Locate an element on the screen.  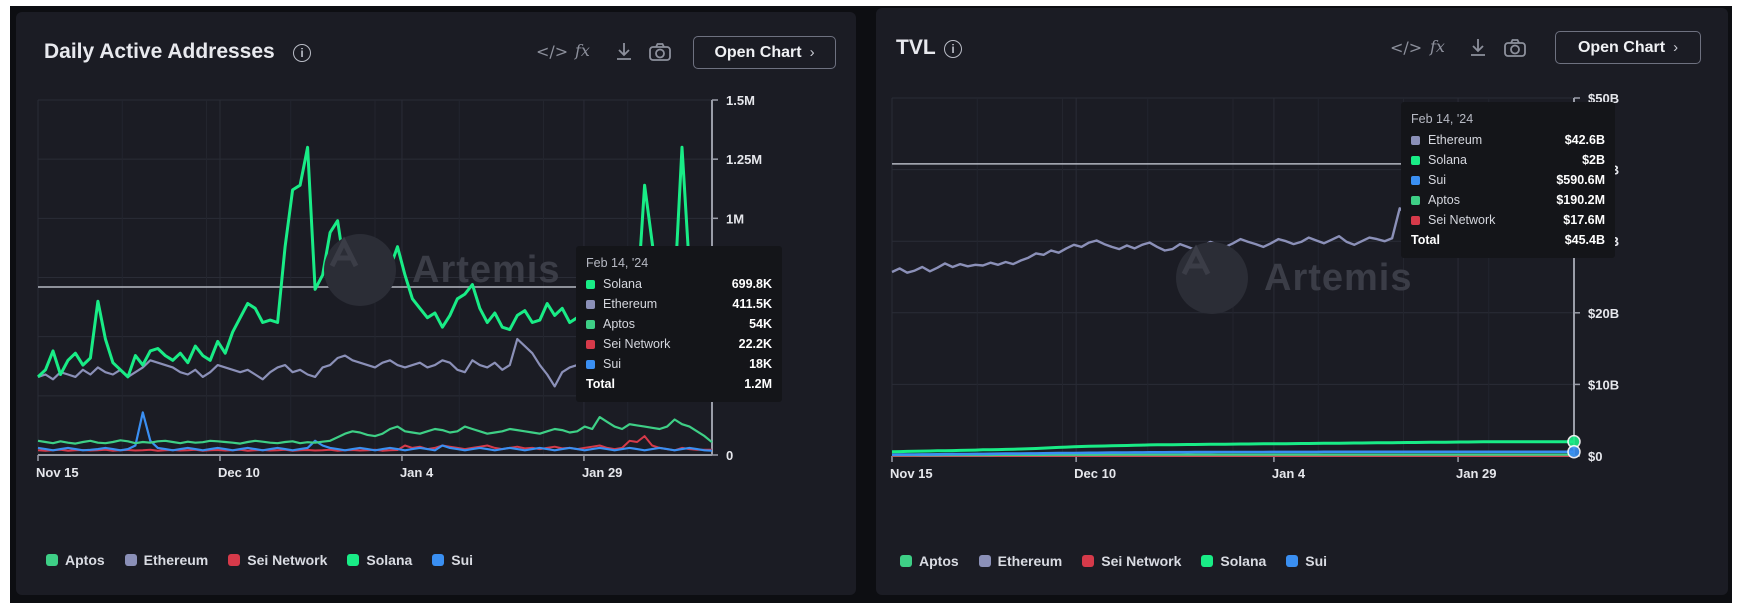
tooltip-row: Aptos 54K is located at coordinates (679, 324).